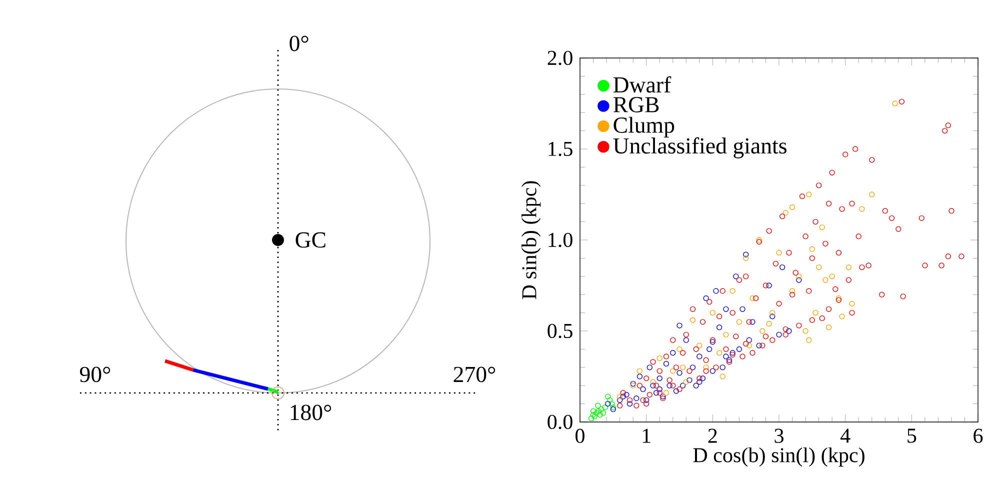 Image resolution: width=1000 pixels, height=500 pixels. What do you see at coordinates (560, 422) in the screenshot?
I see `y-tick-label: 0.0` at bounding box center [560, 422].